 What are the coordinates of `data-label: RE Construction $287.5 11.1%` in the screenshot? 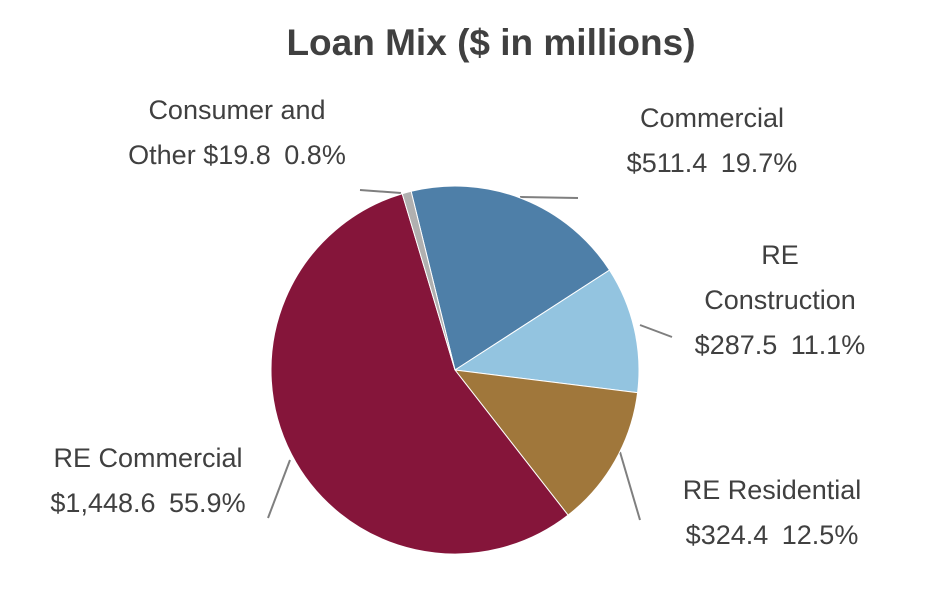 It's located at (780, 300).